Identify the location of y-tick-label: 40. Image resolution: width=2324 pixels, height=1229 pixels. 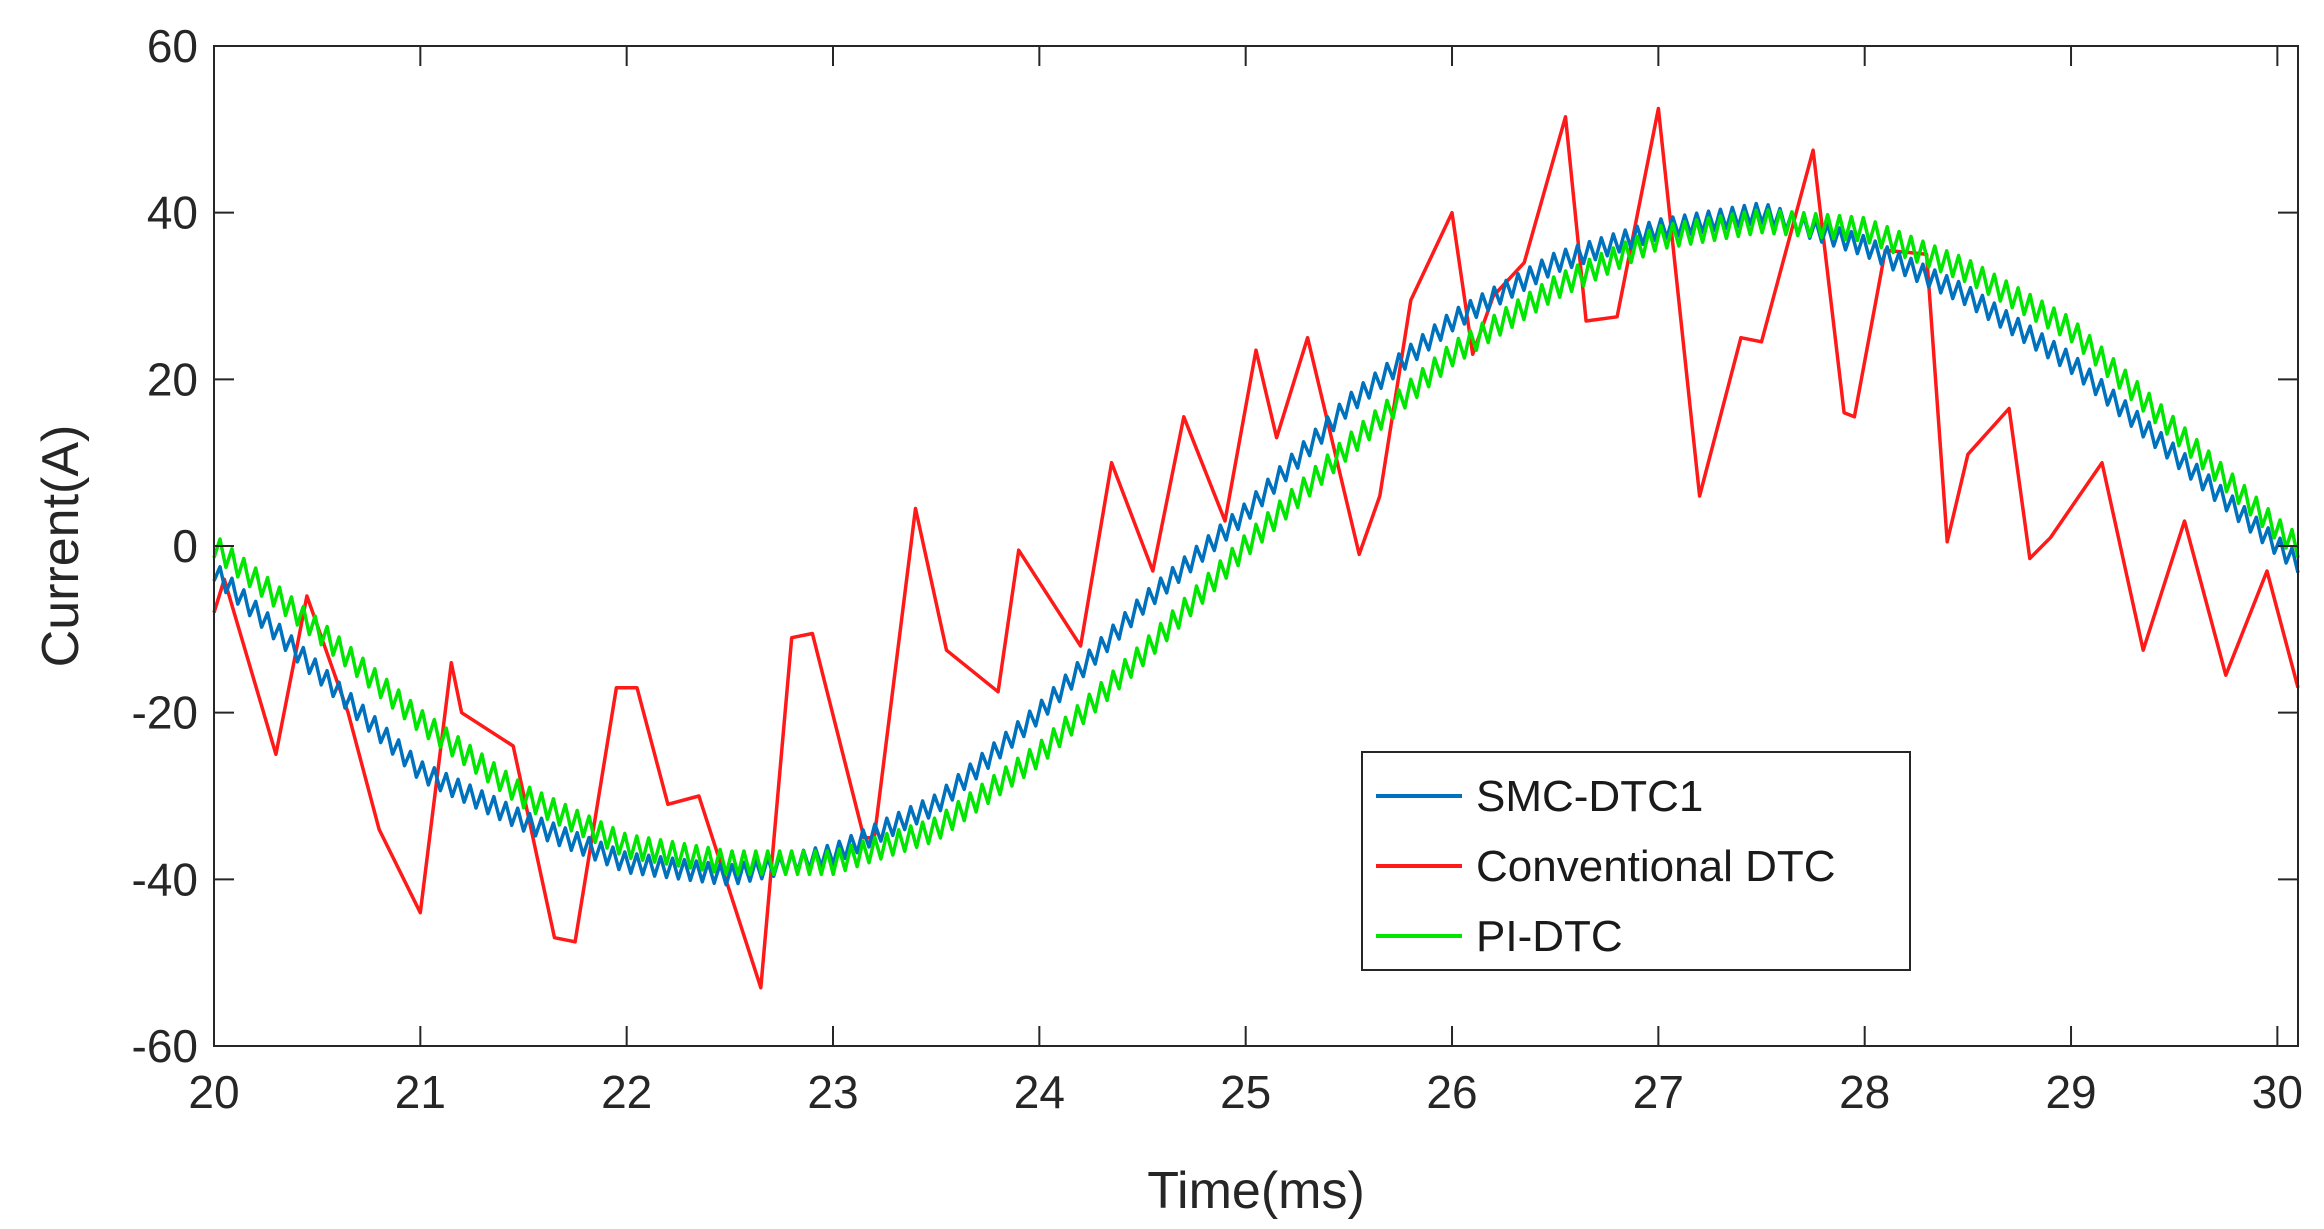
(172, 213).